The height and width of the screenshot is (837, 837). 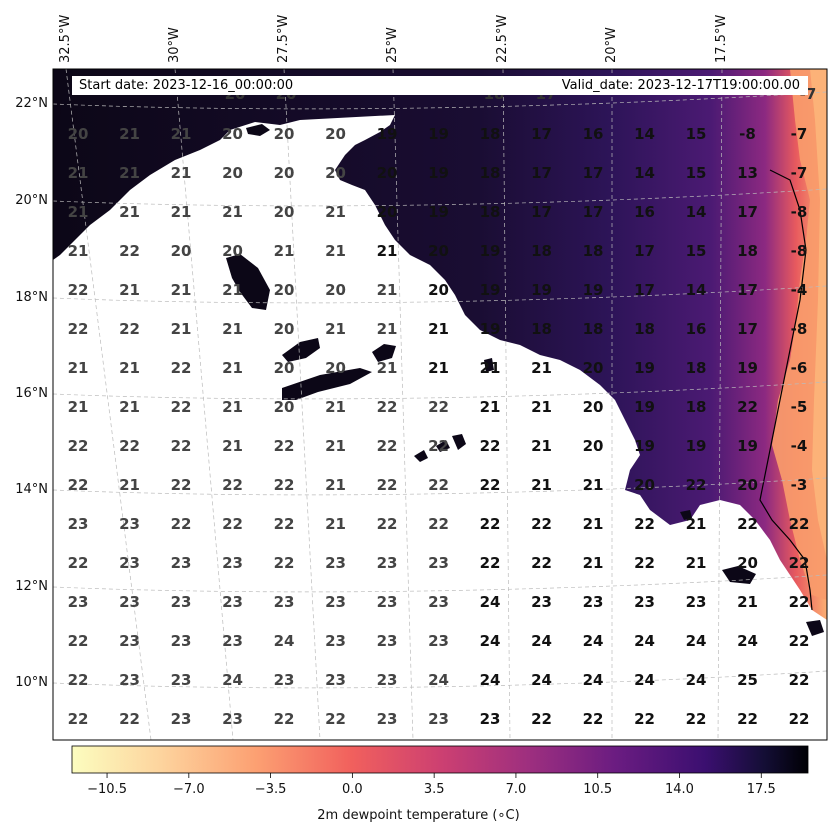 What do you see at coordinates (799, 485) in the screenshot?
I see `grid-value: -3` at bounding box center [799, 485].